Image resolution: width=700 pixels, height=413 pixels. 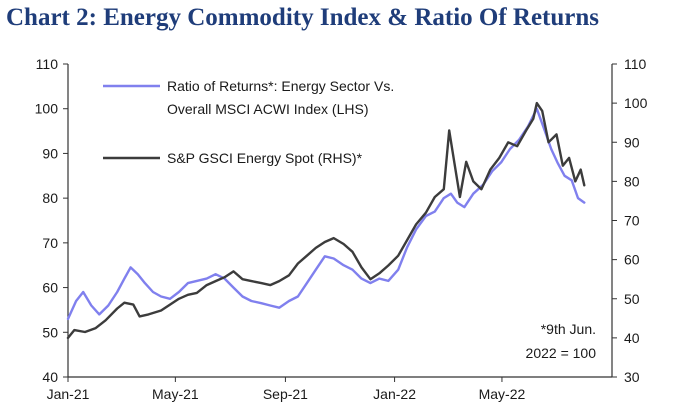 What do you see at coordinates (175, 394) in the screenshot?
I see `x-tick-label: May-21` at bounding box center [175, 394].